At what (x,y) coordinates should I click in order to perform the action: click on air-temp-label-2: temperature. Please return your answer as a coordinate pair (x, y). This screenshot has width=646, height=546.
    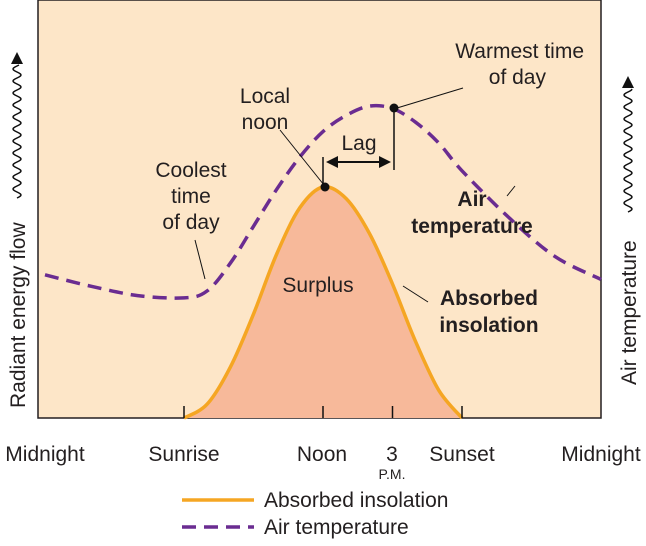
    Looking at the image, I should click on (471, 226).